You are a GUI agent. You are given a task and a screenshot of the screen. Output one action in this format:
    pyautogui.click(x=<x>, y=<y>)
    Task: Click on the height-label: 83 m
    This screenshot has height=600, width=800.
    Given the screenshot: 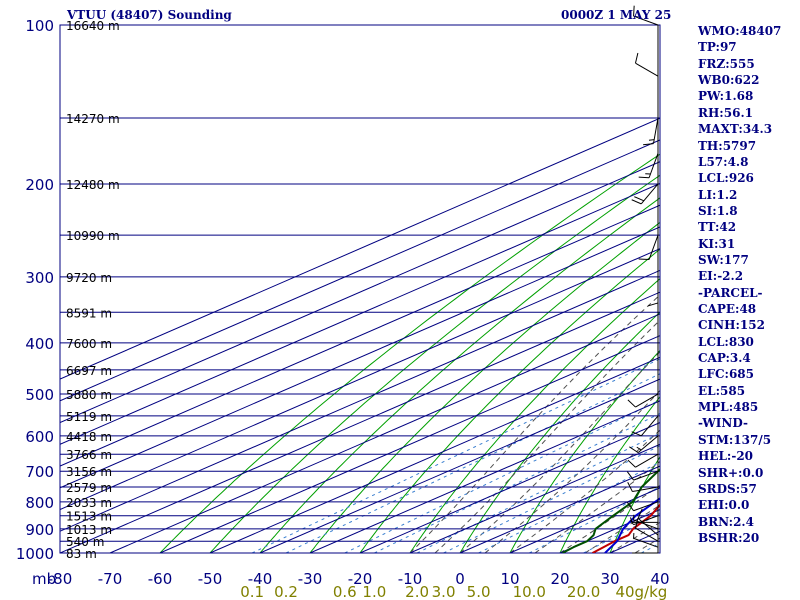 What is the action you would take?
    pyautogui.click(x=81, y=554)
    